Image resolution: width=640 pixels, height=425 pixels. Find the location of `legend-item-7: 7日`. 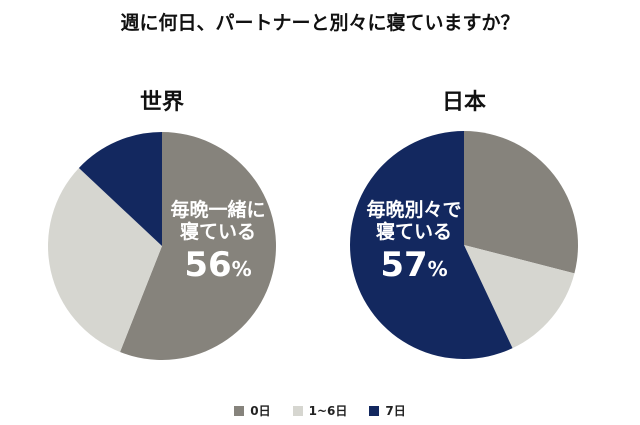

legend-item-7: 7日 is located at coordinates (387, 410).